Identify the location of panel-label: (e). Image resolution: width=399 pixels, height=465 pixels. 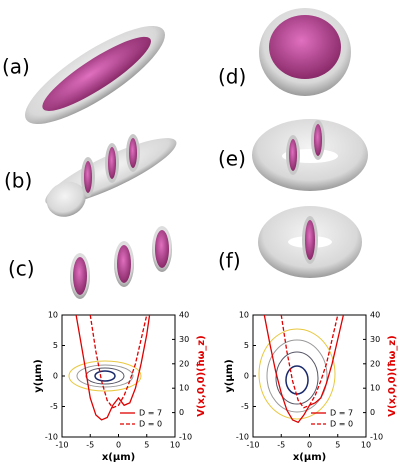
(232, 159).